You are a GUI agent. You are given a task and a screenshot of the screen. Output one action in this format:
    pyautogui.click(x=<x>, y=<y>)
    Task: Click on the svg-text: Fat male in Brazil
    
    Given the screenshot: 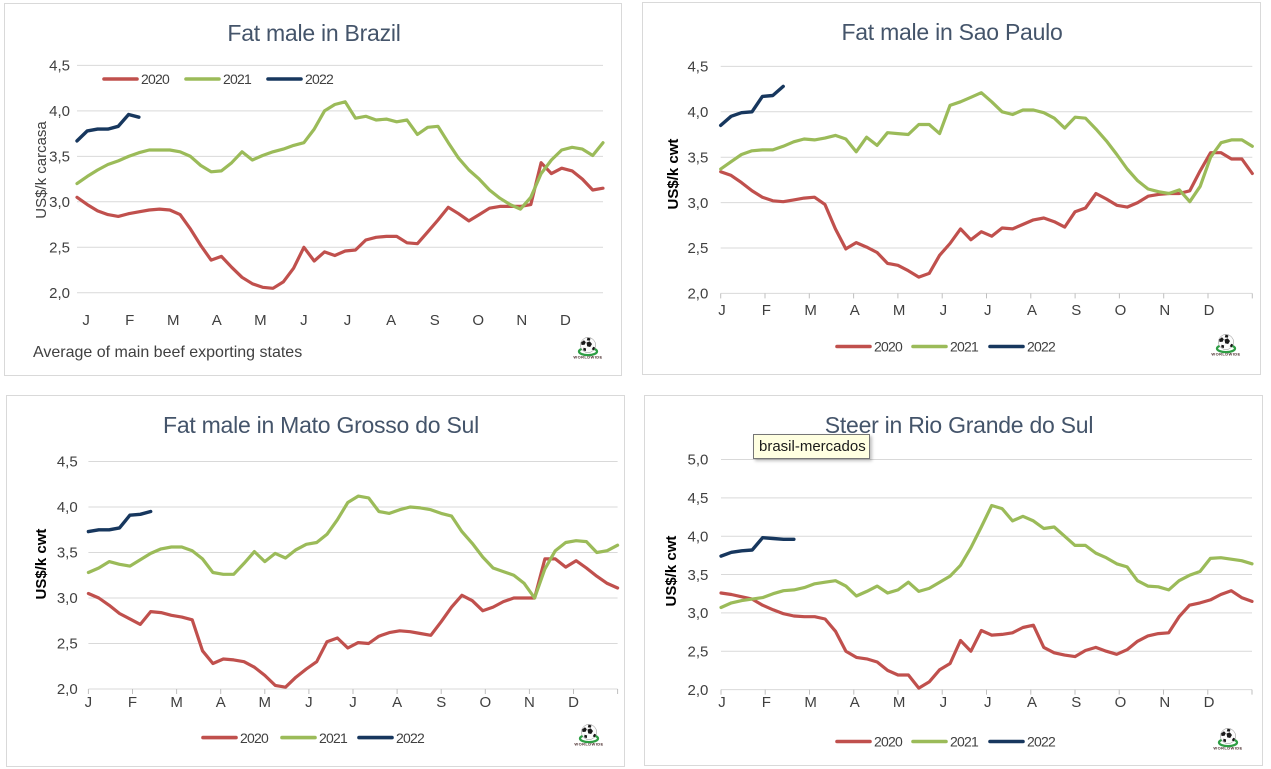 What is the action you would take?
    pyautogui.click(x=313, y=33)
    